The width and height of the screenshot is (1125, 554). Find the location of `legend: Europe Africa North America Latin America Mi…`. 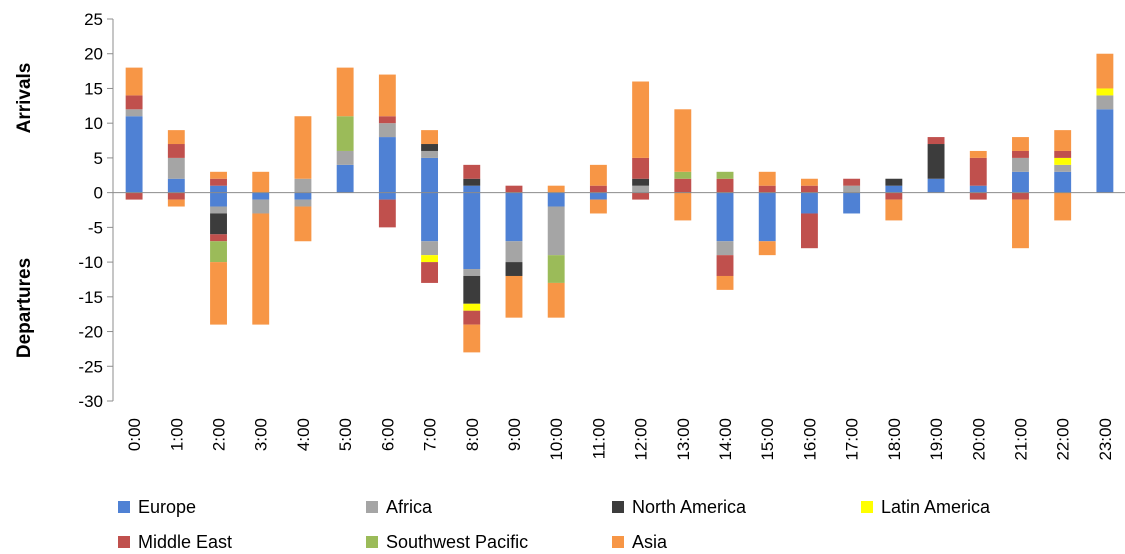

legend: Europe Africa North America Latin America Mi… is located at coordinates (598, 522).